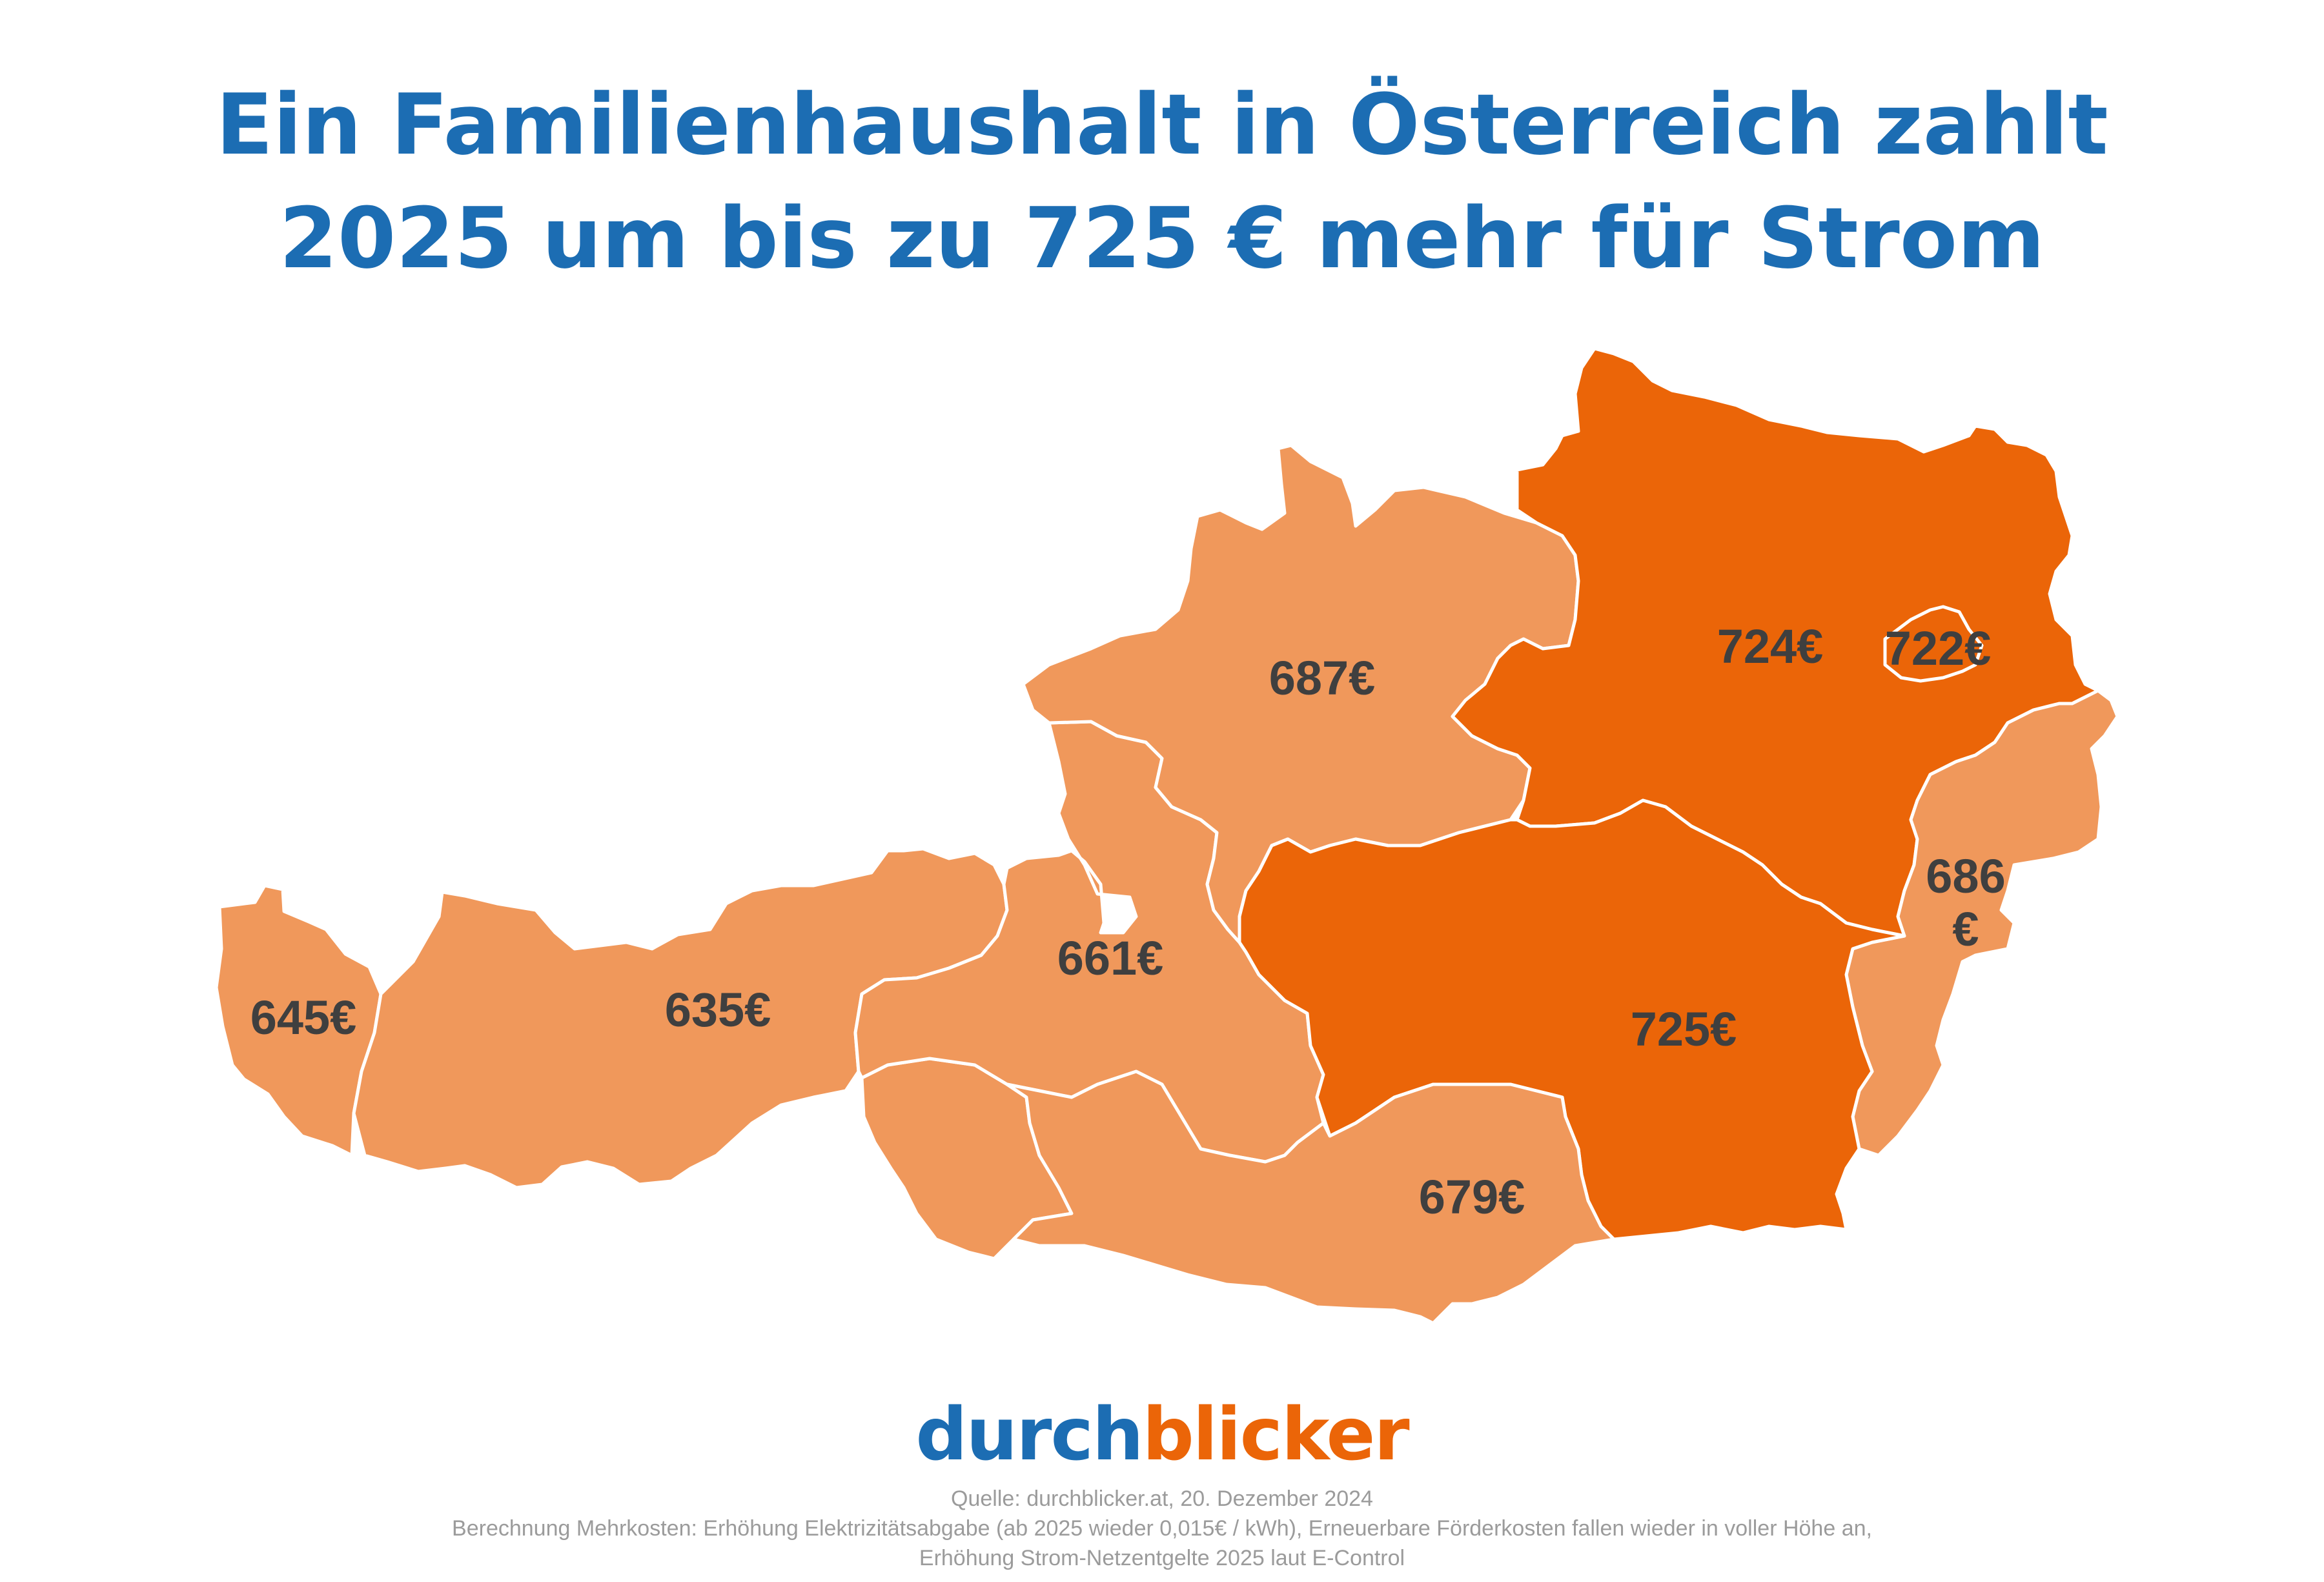  I want to click on region-burgenland, so click(1981, 923).